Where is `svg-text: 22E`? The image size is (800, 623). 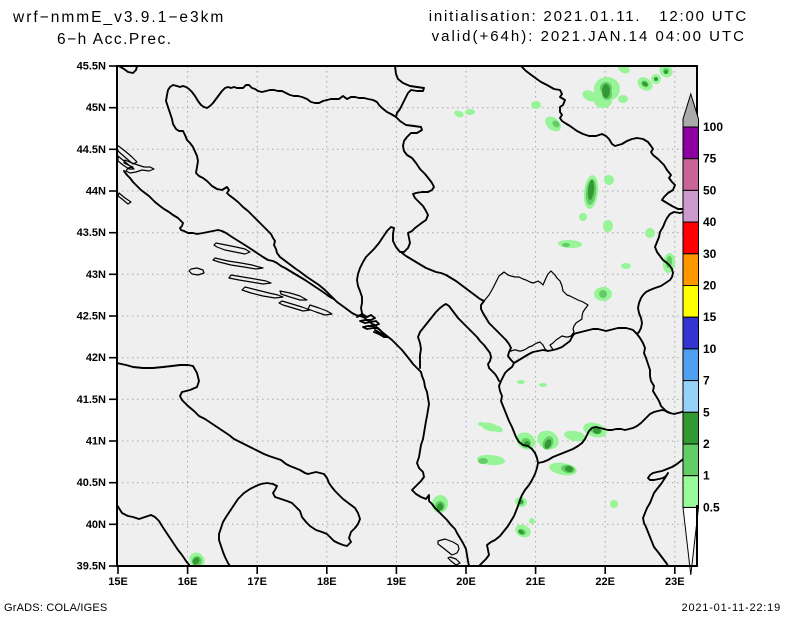 svg-text: 22E is located at coordinates (605, 582).